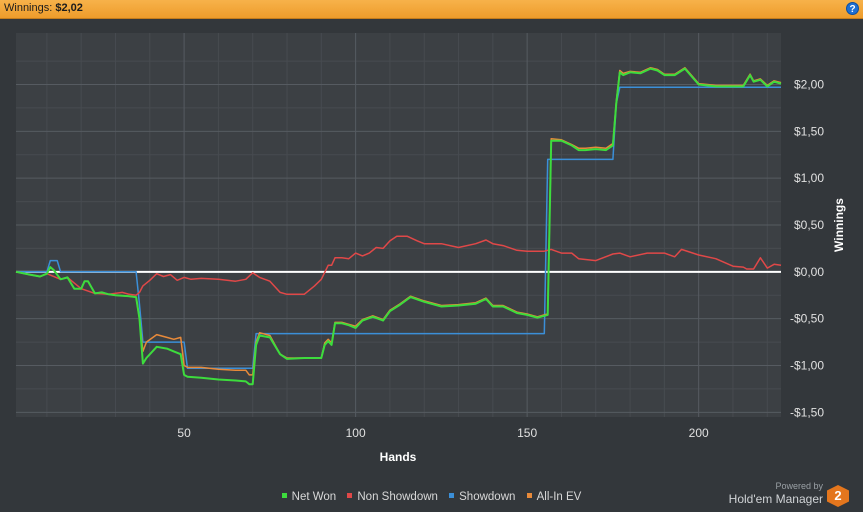 This screenshot has height=512, width=863. I want to click on legend-swatch-showdown, so click(452, 496).